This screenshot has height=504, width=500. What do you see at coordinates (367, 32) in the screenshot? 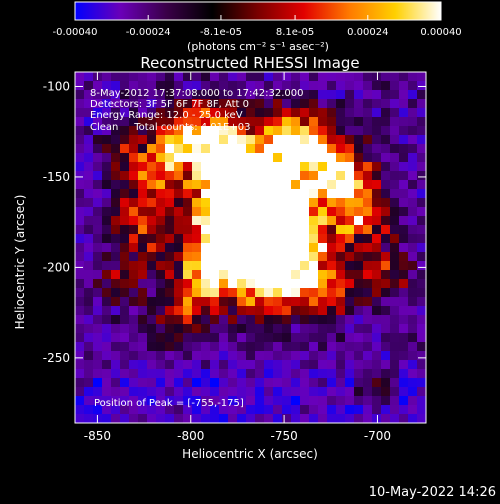
I see `colorbar-tick-label: 0.00024` at bounding box center [367, 32].